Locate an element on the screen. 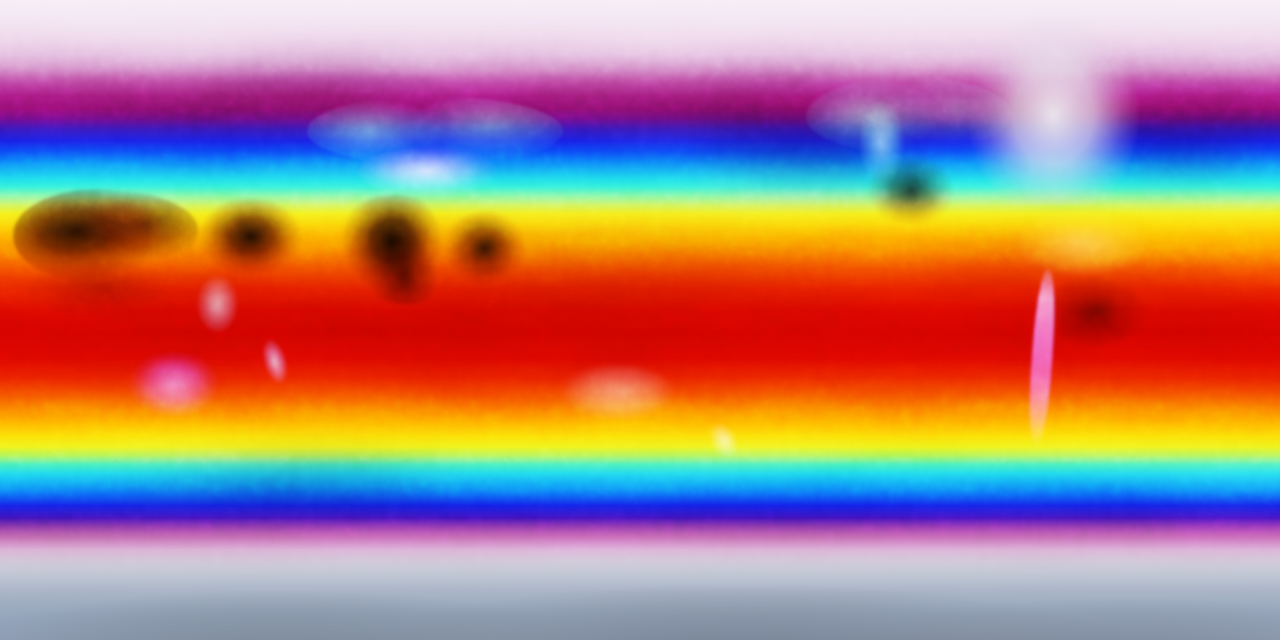 The width and height of the screenshot is (1280, 640). region-australia is located at coordinates (617, 393).